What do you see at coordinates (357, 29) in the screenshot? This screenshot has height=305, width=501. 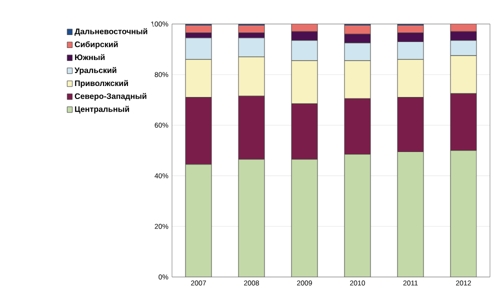 I see `bar` at bounding box center [357, 29].